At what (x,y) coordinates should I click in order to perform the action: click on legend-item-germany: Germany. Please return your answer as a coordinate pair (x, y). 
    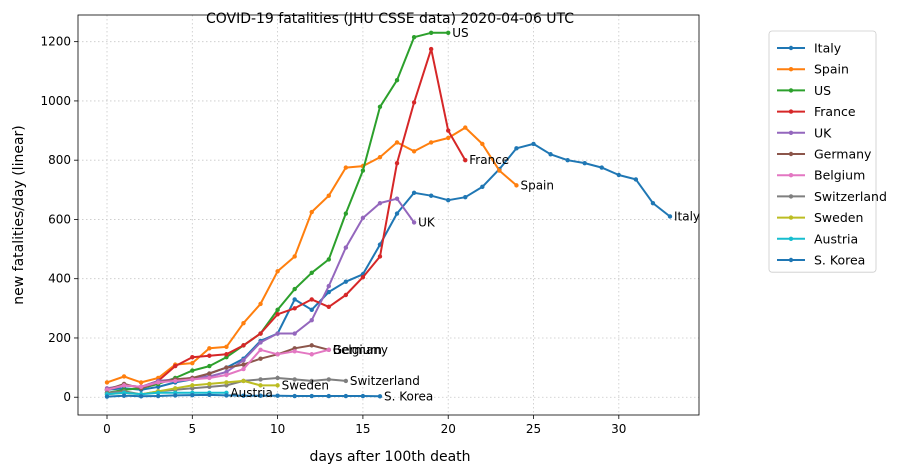
    Looking at the image, I should click on (824, 154).